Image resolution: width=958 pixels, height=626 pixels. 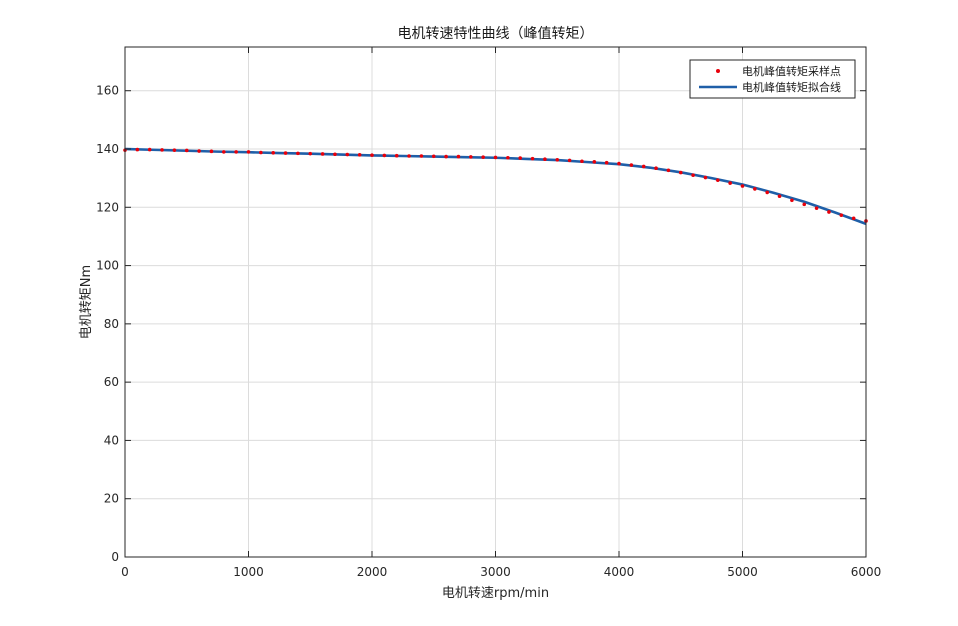 I want to click on x-tick-label: 6000, so click(x=866, y=572).